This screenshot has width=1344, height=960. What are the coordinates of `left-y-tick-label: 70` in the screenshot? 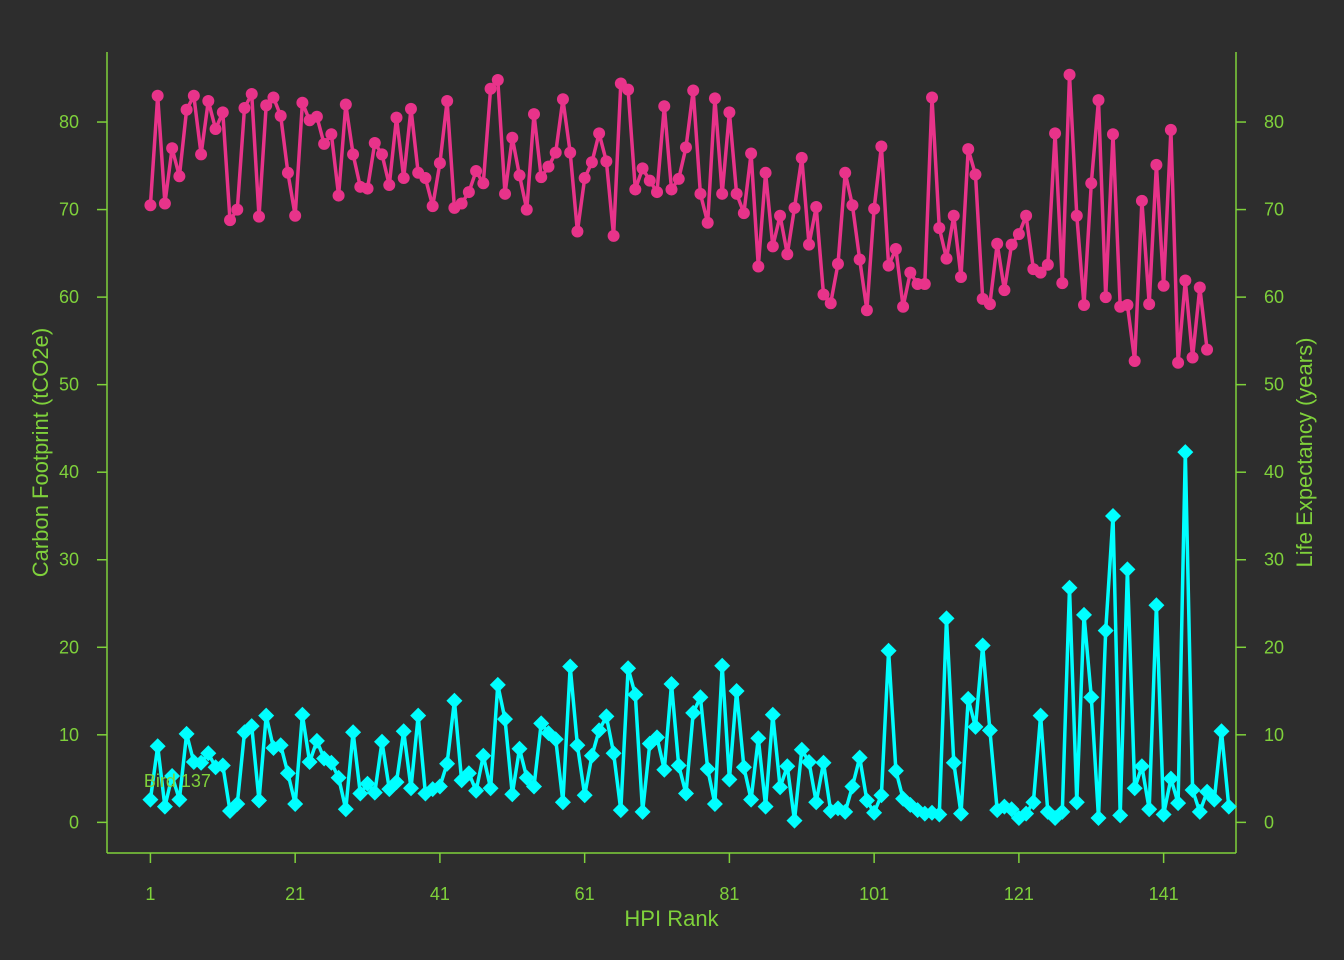 It's located at (69, 210).